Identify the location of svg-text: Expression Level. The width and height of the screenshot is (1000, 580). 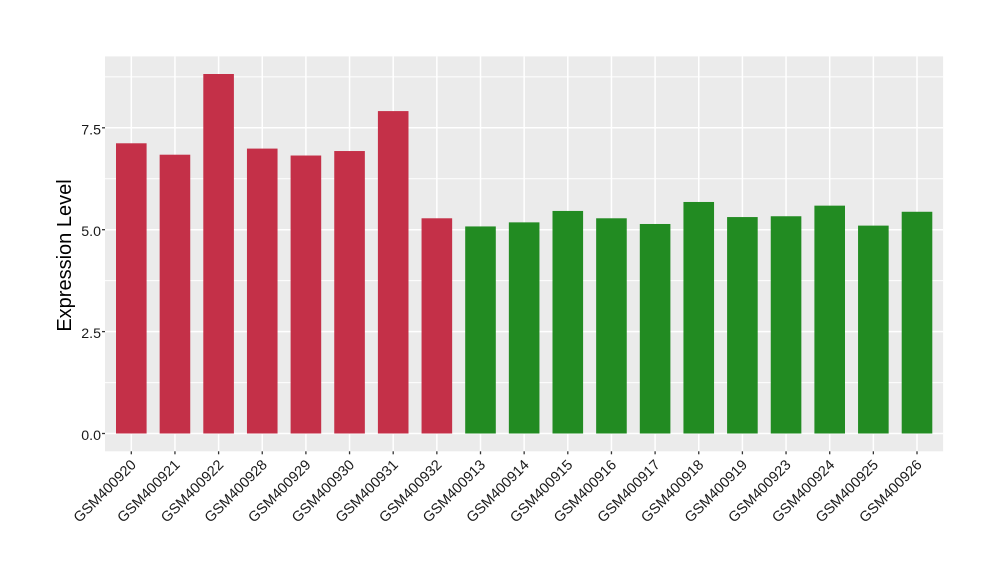
(65, 255).